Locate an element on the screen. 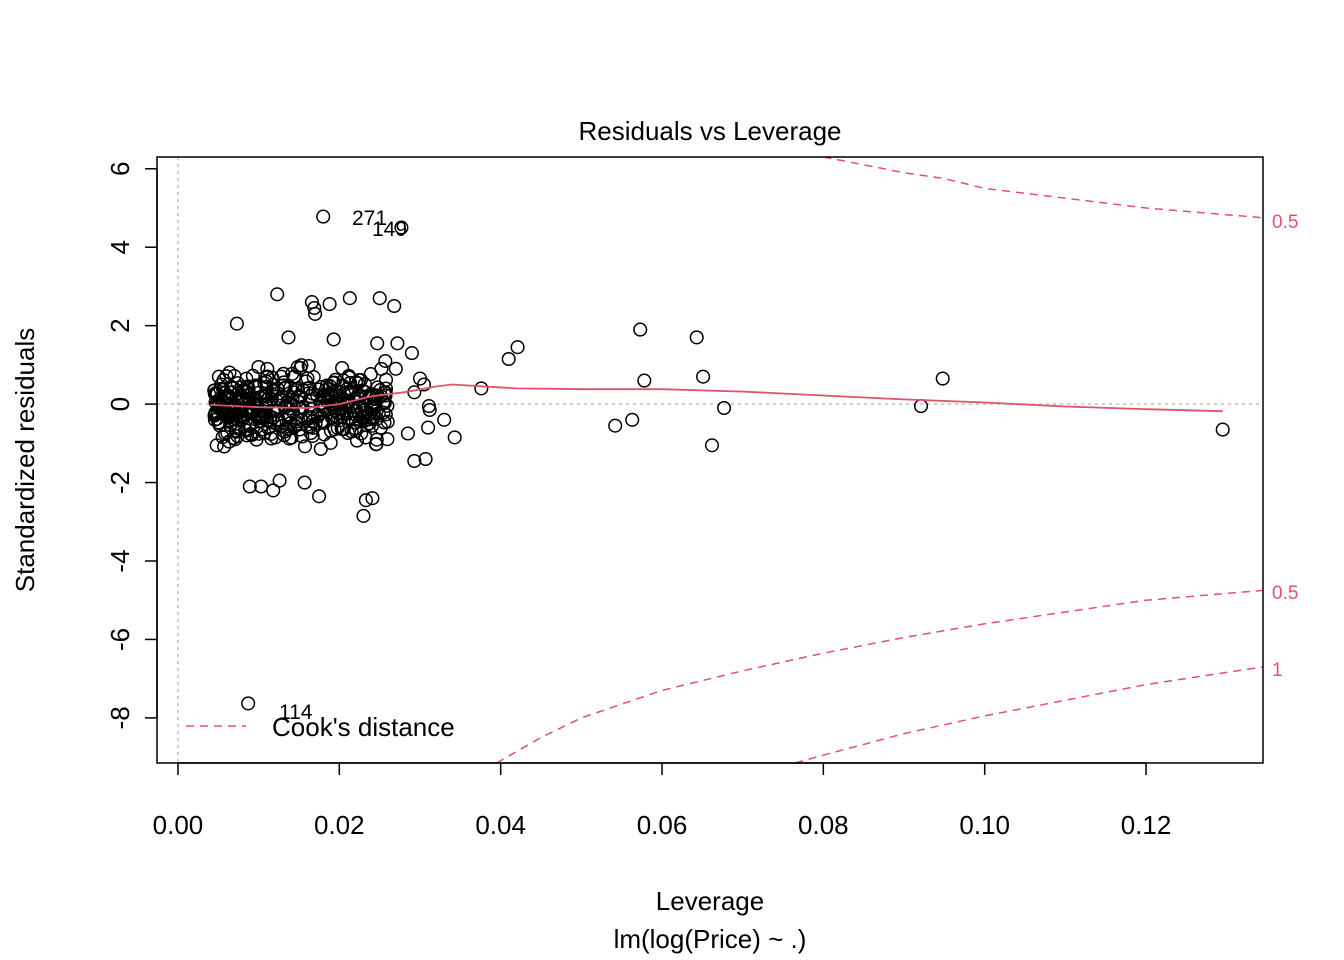 This screenshot has width=1344, height=960. smooth-line-group is located at coordinates (716, 398).